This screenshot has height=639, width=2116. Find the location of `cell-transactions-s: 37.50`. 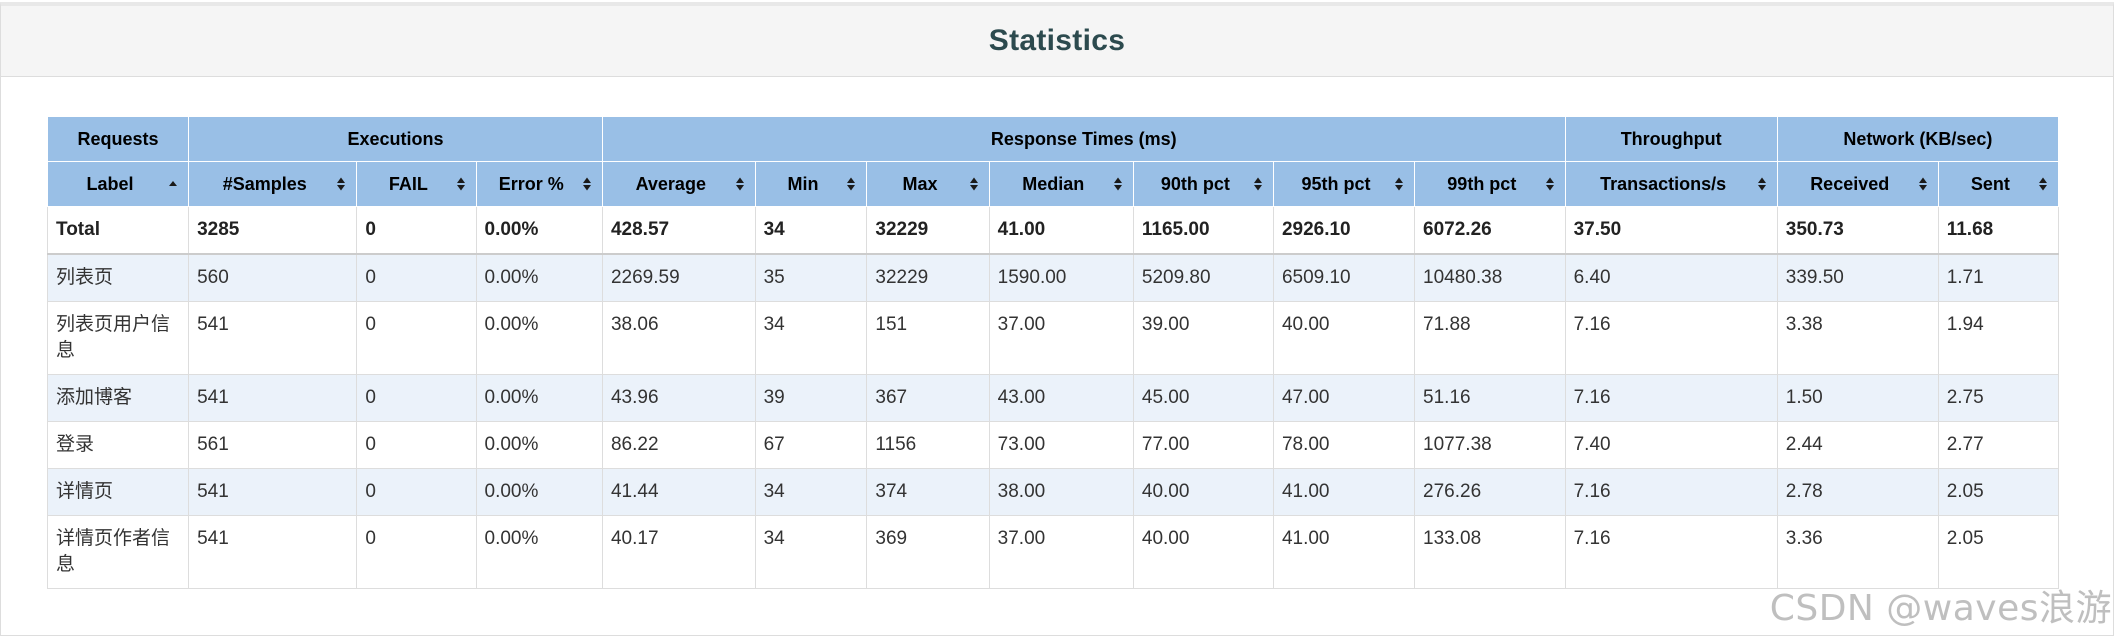

cell-transactions-s: 37.50 is located at coordinates (1671, 230).